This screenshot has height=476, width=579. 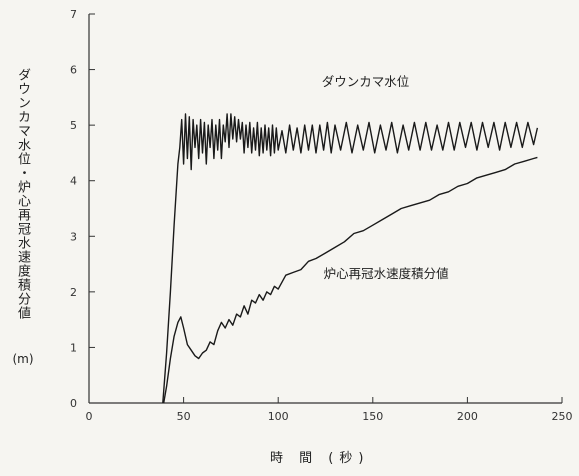 What do you see at coordinates (89, 416) in the screenshot?
I see `x-tick-label-0: 0` at bounding box center [89, 416].